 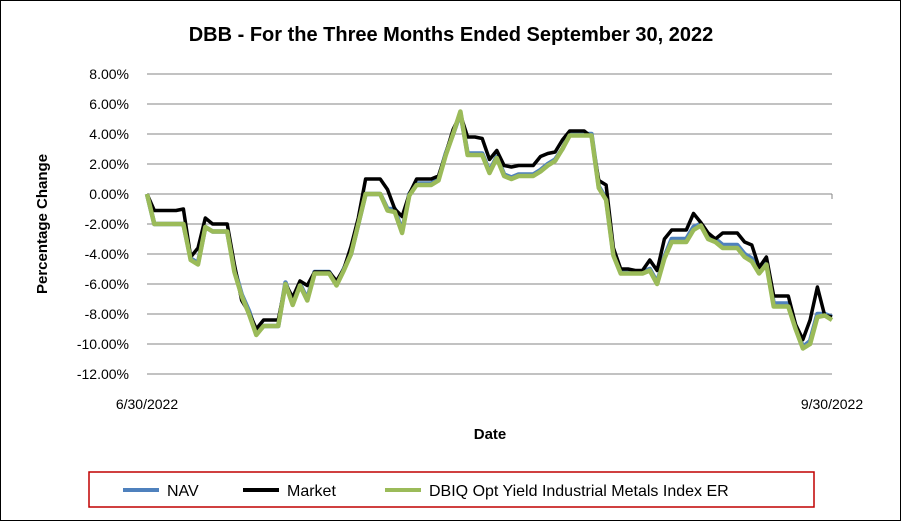 I want to click on x-tick-label-end: 9/30/2022, so click(x=832, y=404).